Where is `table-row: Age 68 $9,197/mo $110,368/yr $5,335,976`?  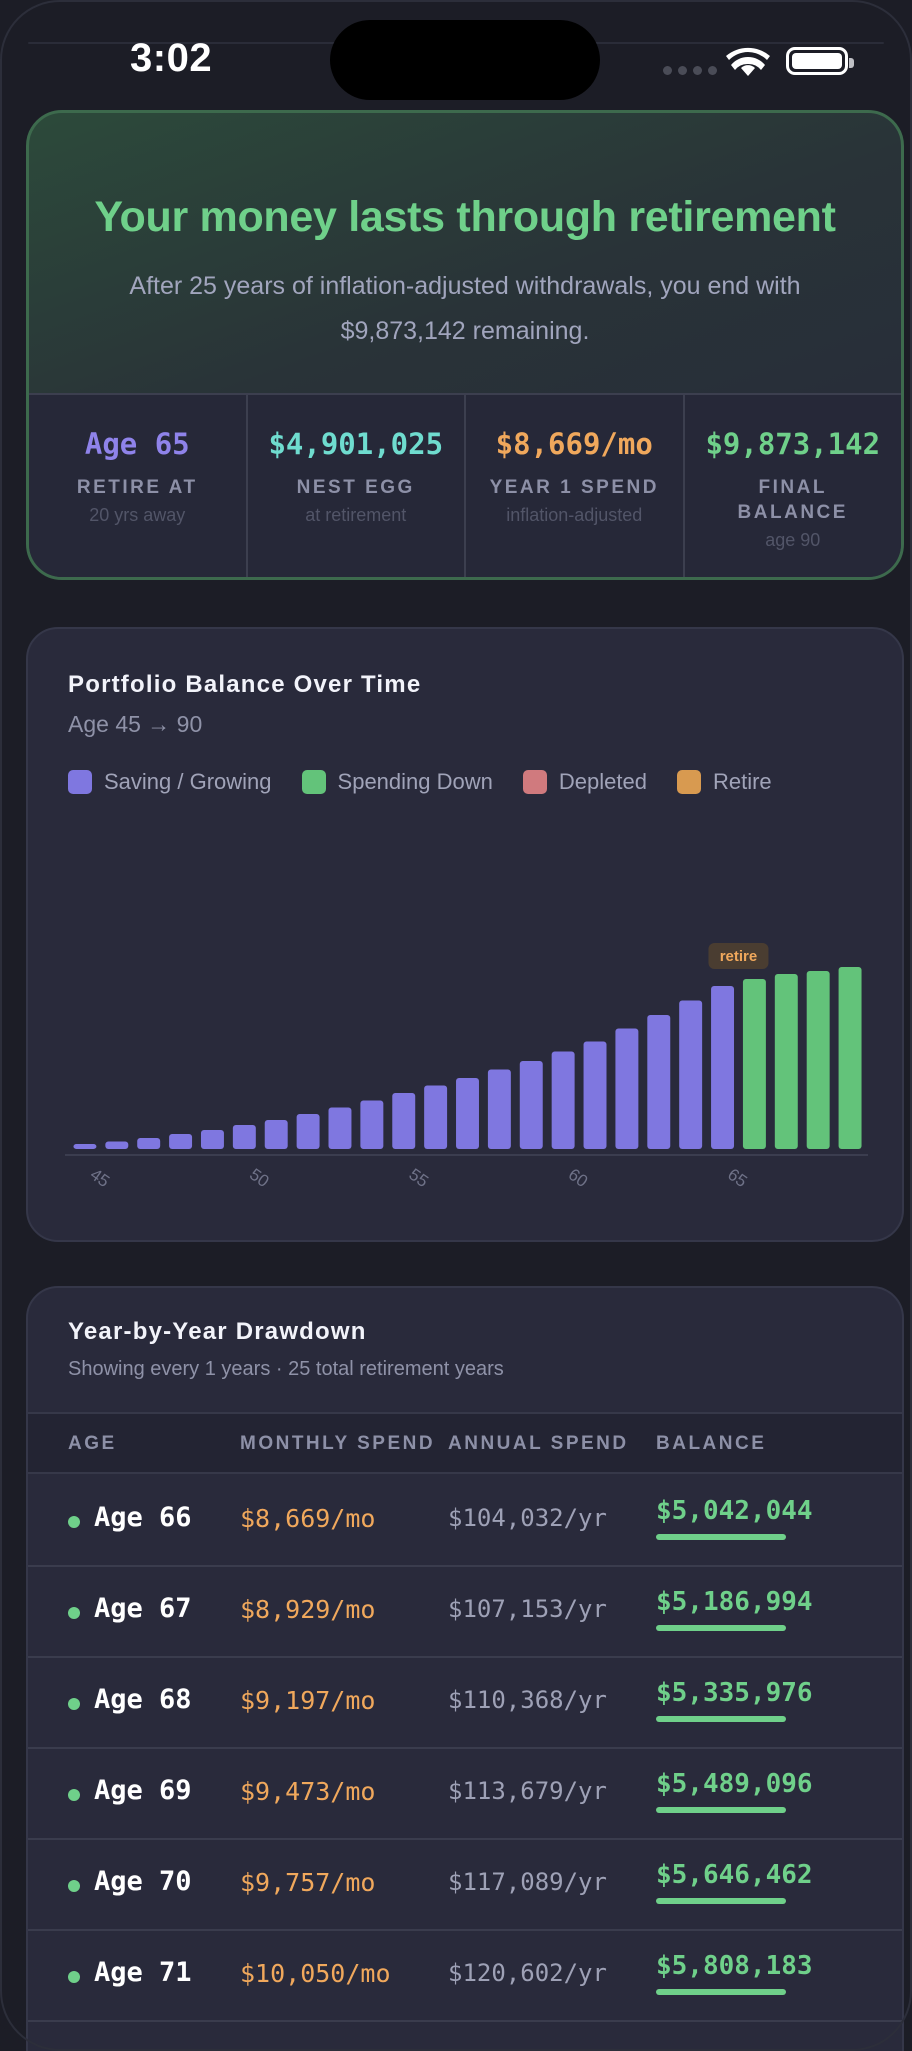
table-row: Age 68 $9,197/mo $110,368/yr $5,335,976 is located at coordinates (465, 1703).